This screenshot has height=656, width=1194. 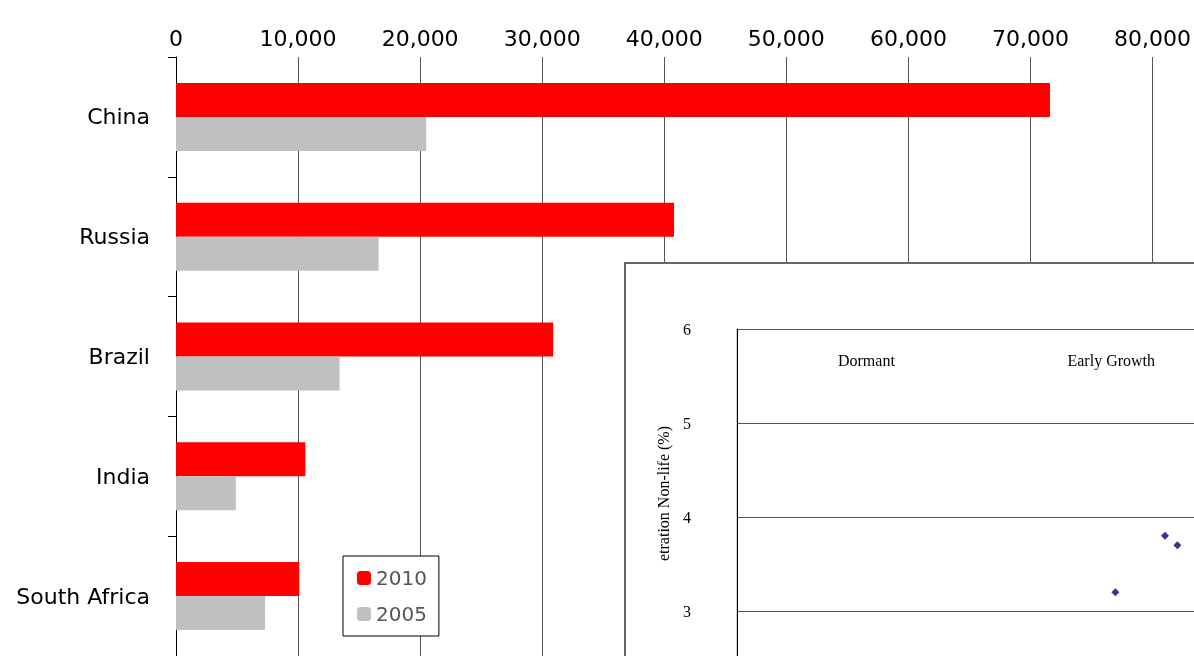 What do you see at coordinates (687, 329) in the screenshot?
I see `y-tick-label: 6` at bounding box center [687, 329].